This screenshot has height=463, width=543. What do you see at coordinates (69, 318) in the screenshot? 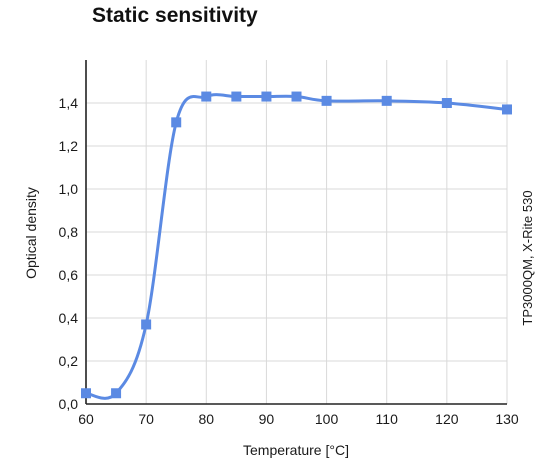
I see `y-tick-label: 0,4` at bounding box center [69, 318].